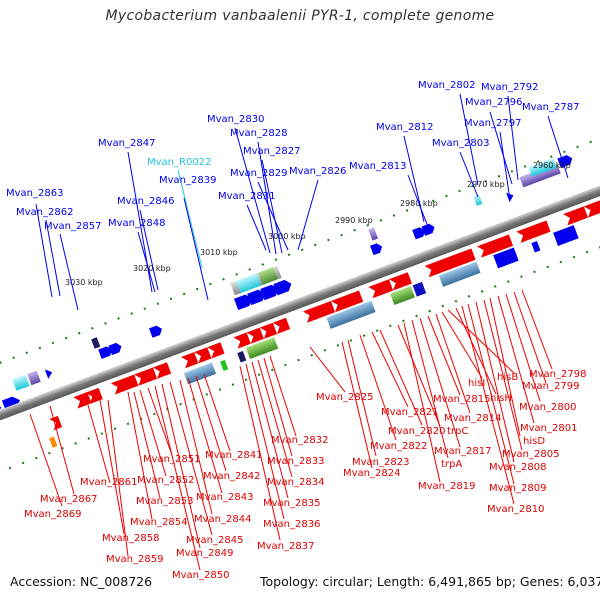 The image size is (600, 600). I want to click on gene-label: Mvan_2852, so click(166, 480).